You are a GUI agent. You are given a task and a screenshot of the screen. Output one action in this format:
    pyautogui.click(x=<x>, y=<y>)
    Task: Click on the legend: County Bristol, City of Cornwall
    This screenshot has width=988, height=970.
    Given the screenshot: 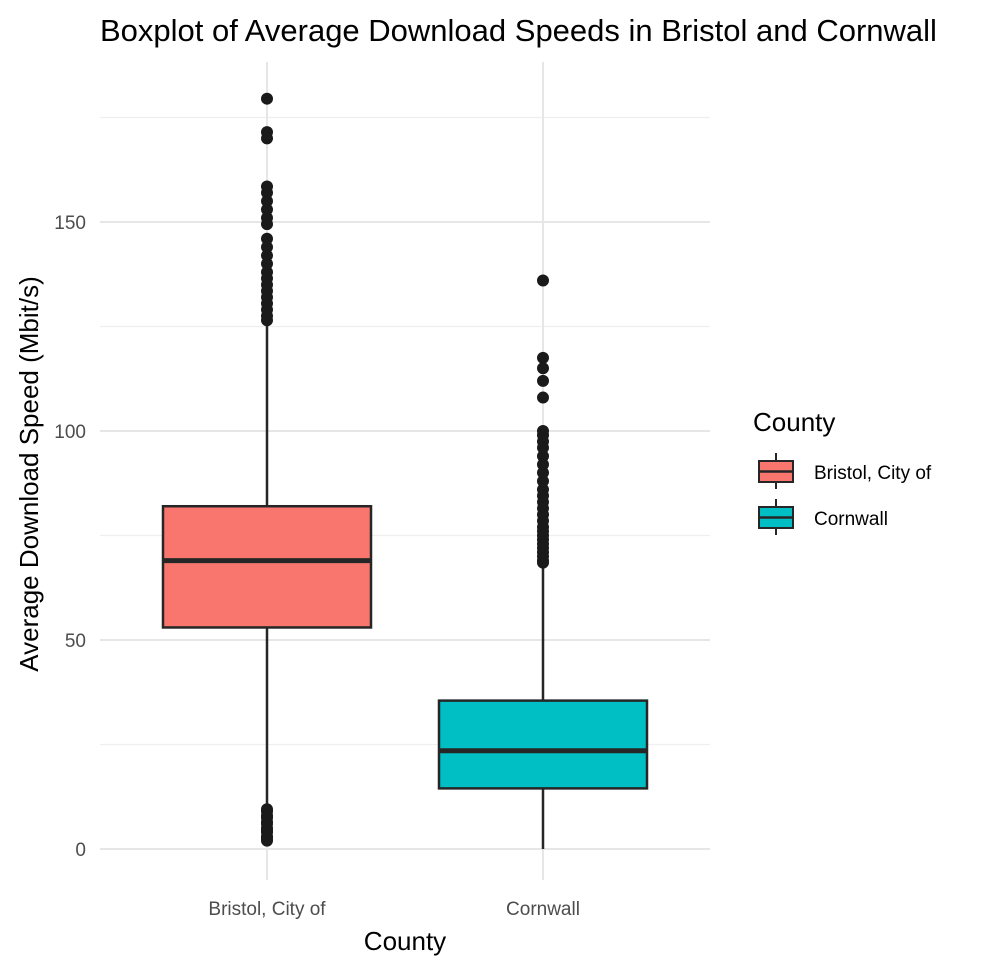 What is the action you would take?
    pyautogui.click(x=842, y=471)
    